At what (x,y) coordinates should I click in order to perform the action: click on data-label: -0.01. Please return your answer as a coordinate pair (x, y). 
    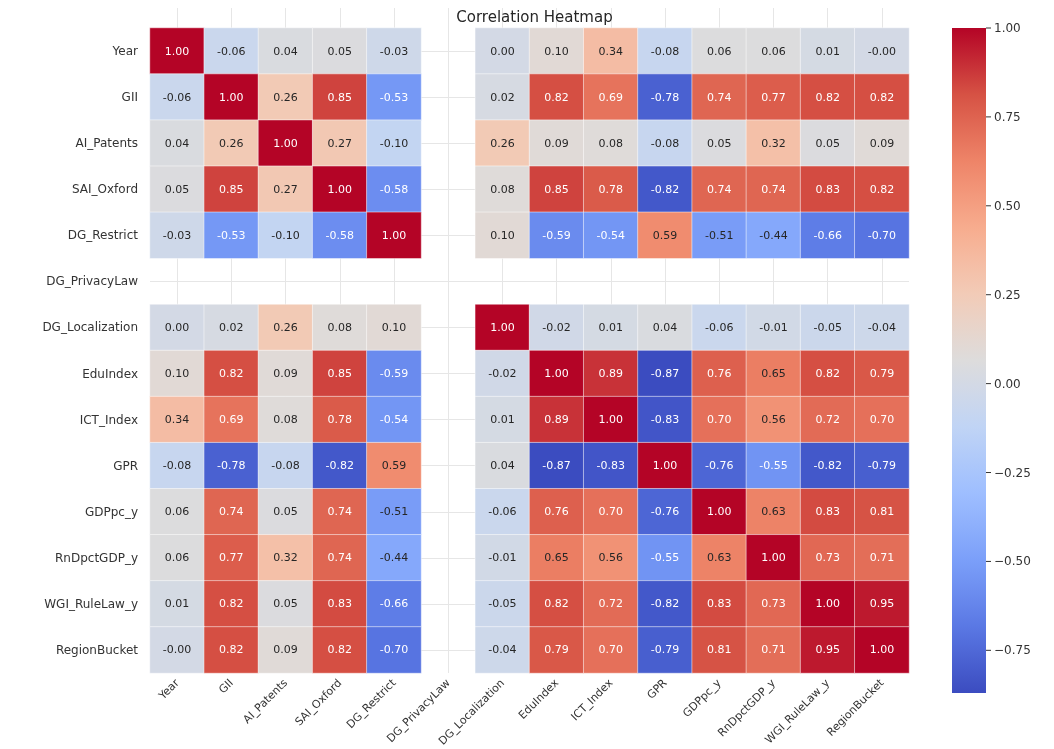
    Looking at the image, I should click on (502, 558).